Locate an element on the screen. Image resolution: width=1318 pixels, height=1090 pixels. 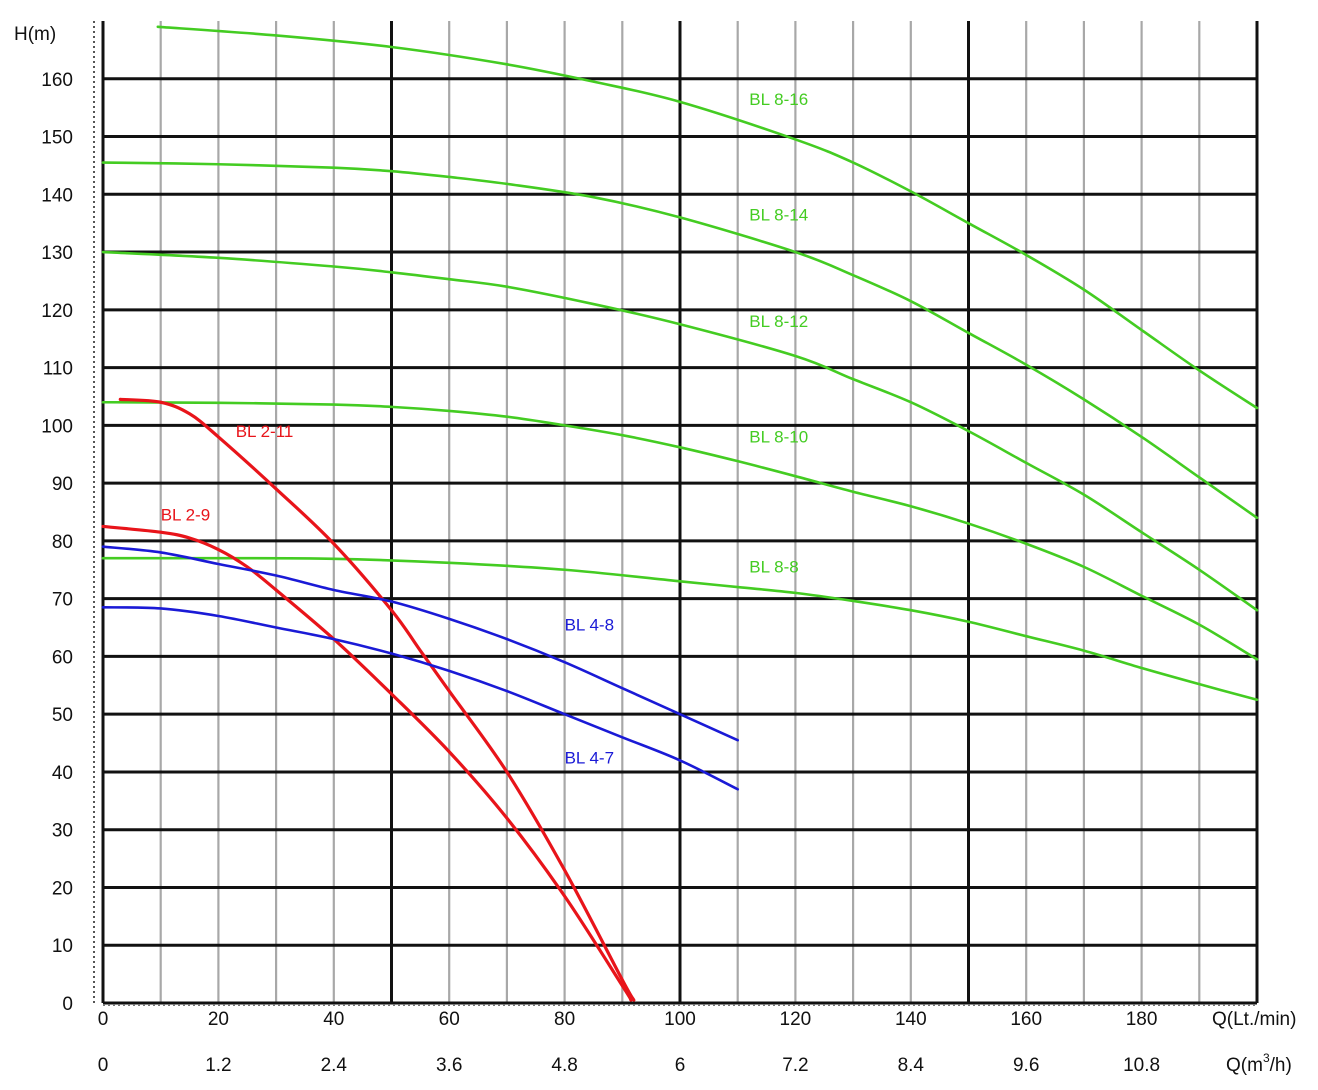
y-axis-ticks: 0 10 20 30 40 50 60 70 80 90 100 110 120 130 140 150 160 is located at coordinates (57, 542).